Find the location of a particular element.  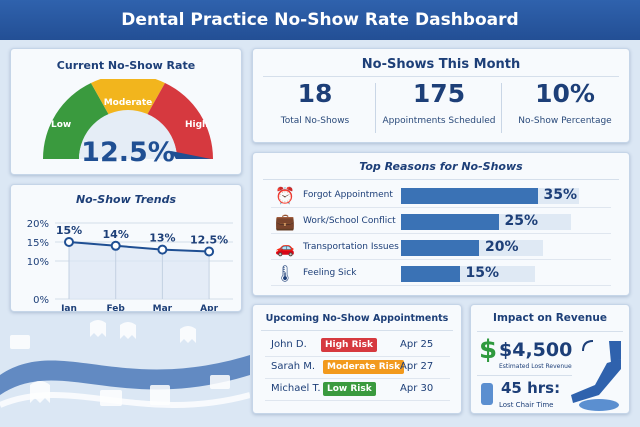

reason-row: 🚗 Transportation Issues 20% is located at coordinates (441, 249).